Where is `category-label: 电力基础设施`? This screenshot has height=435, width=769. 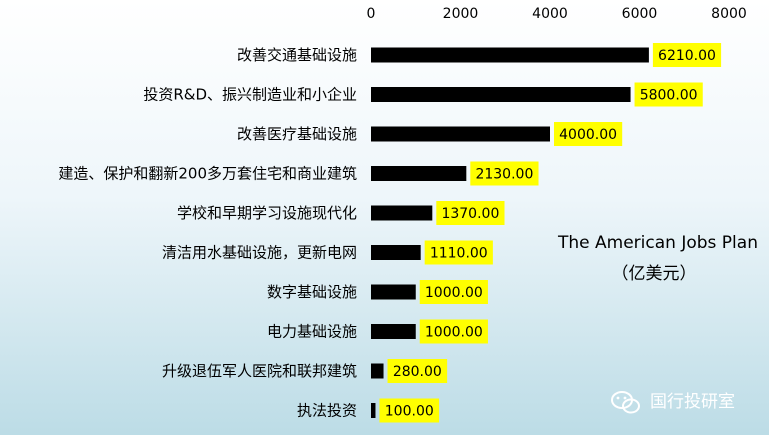 category-label: 电力基础设施 is located at coordinates (312, 332).